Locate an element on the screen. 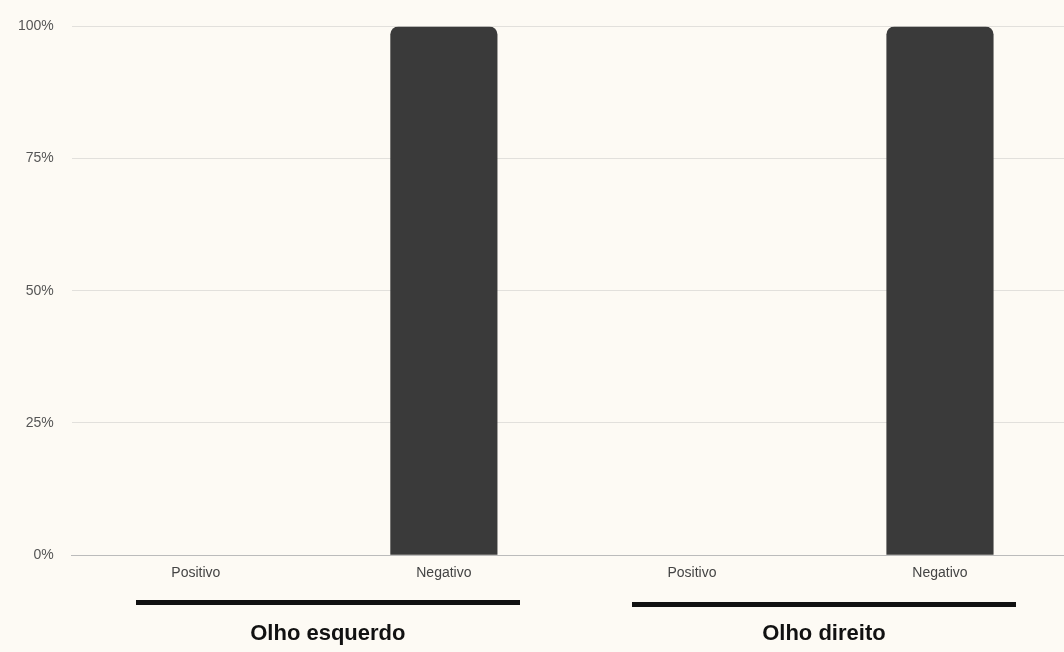 This screenshot has height=652, width=1064. y-tick-label: 0% is located at coordinates (43, 554).